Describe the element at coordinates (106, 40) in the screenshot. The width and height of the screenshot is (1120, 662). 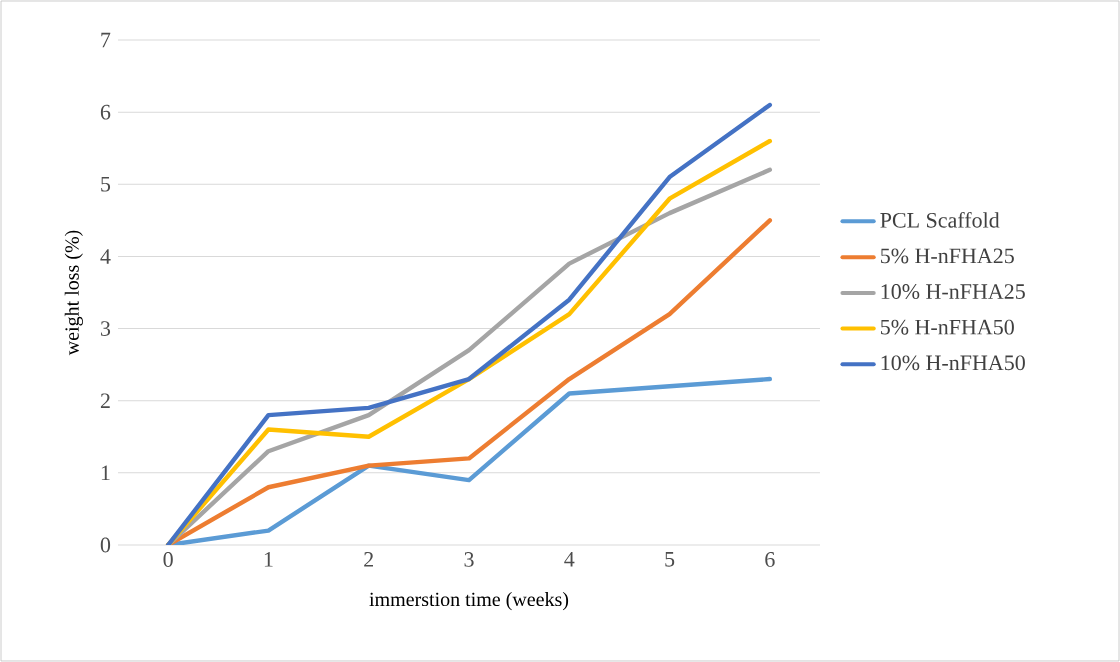
I see `y-tick-label: 7` at that location.